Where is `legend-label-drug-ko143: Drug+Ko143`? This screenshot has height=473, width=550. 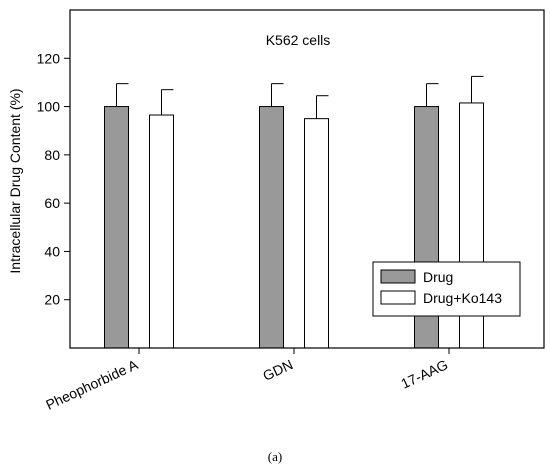
legend-label-drug-ko143: Drug+Ko143 is located at coordinates (462, 298).